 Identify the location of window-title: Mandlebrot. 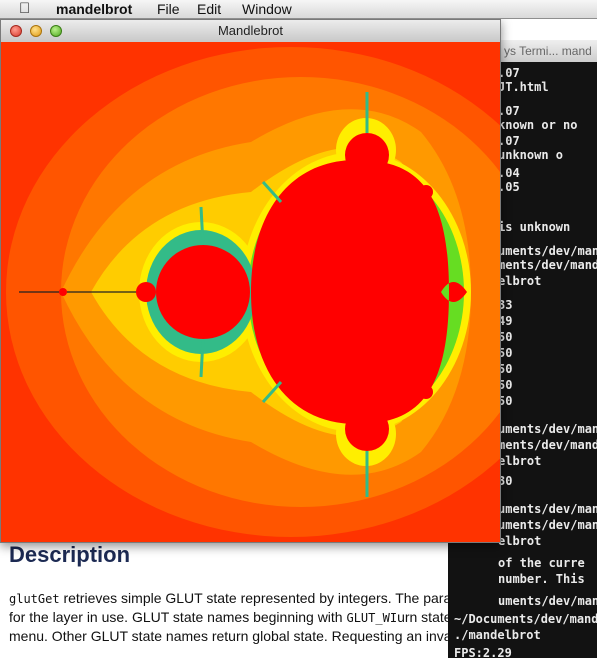
(250, 30).